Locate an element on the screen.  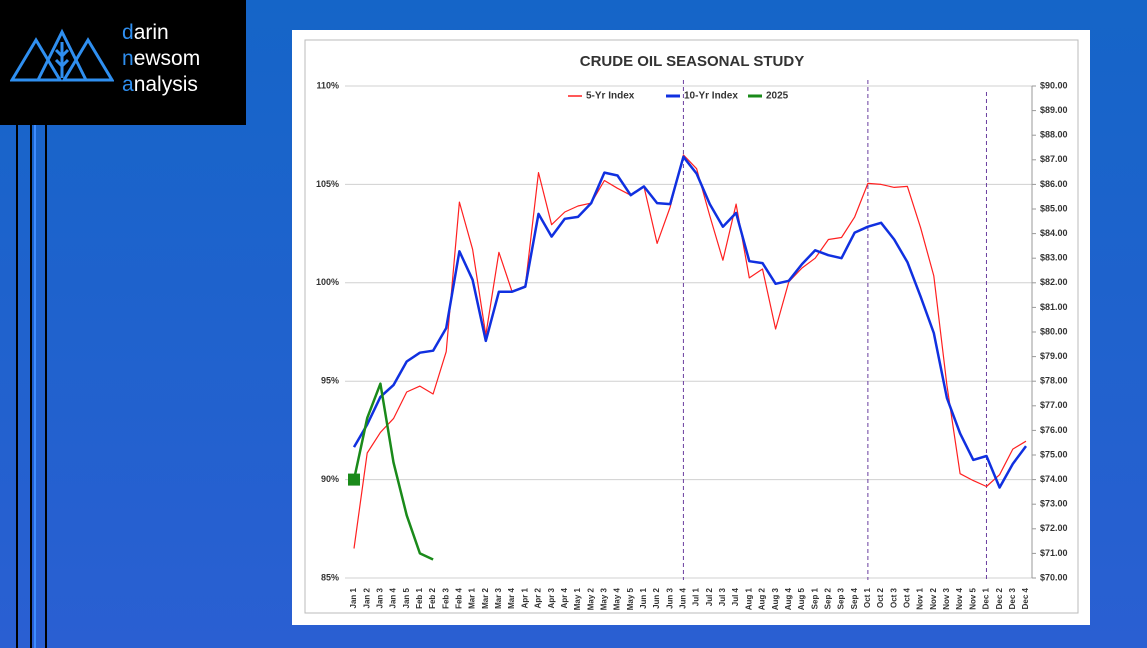
y-tick-label: 105% is located at coordinates (327, 184).